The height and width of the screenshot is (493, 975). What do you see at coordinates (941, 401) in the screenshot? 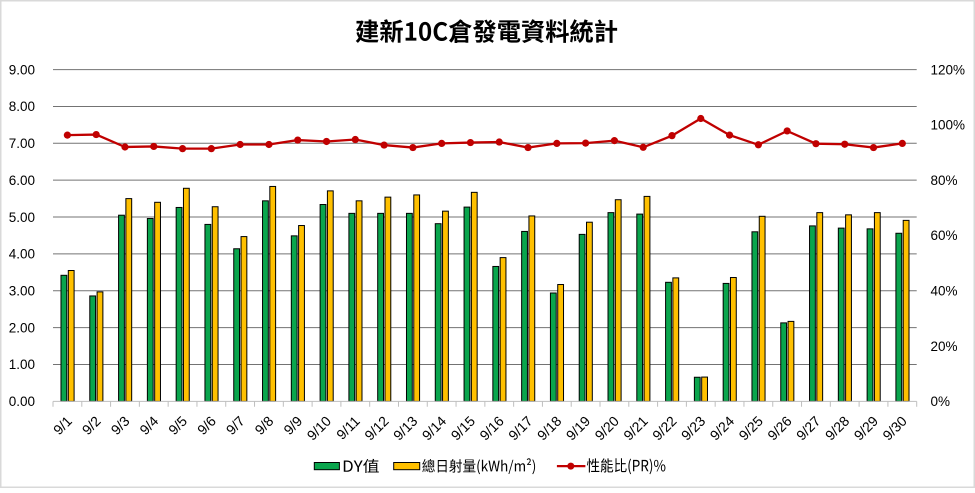
I see `svg-text: 0%` at bounding box center [941, 401].